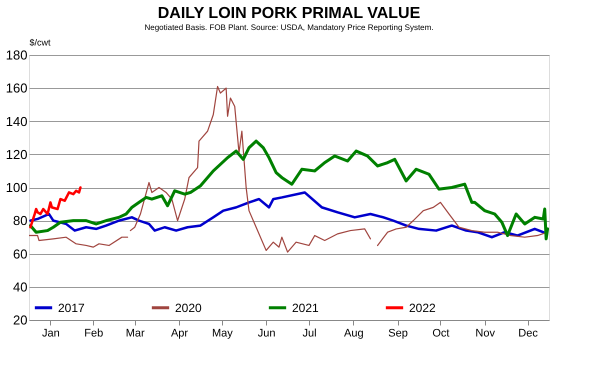 The width and height of the screenshot is (600, 372). Describe the element at coordinates (179, 334) in the screenshot. I see `x-tick-label: Apr` at that location.